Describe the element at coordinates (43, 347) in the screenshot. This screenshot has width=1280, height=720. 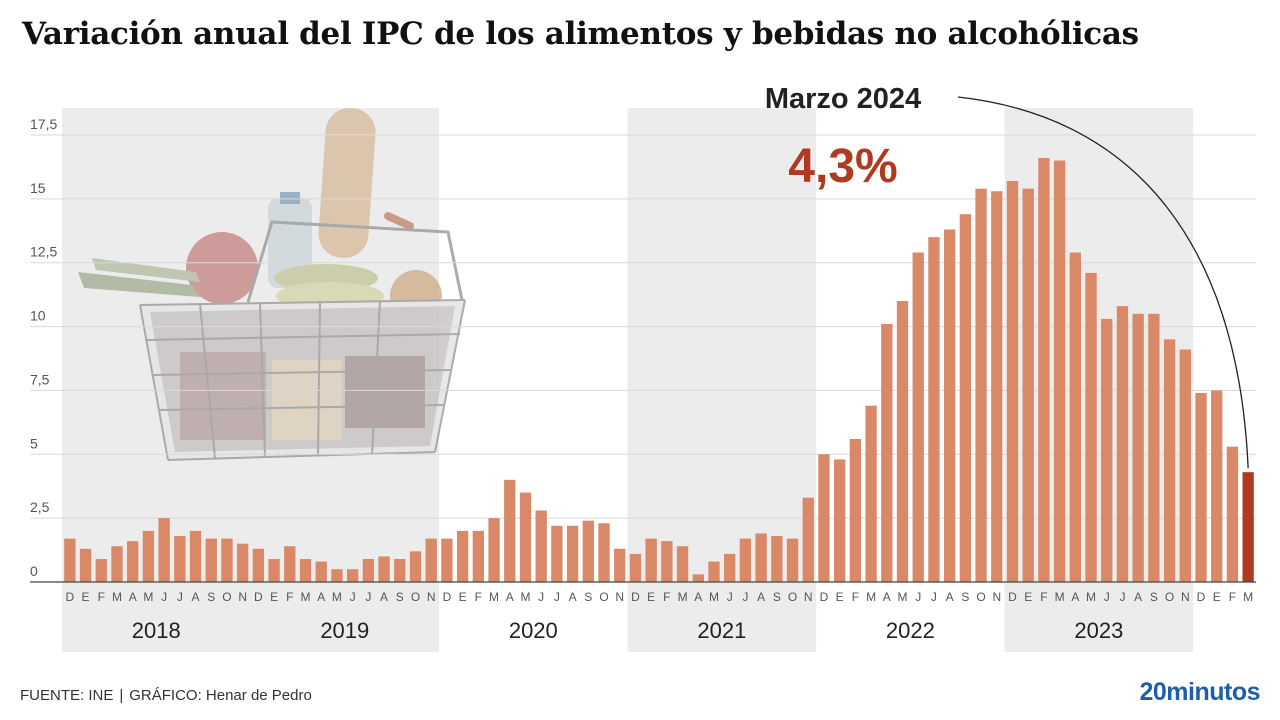
I see `y-axis-ticks: 0 2,5 5 7,5 10 12,5 15 17,5` at that location.